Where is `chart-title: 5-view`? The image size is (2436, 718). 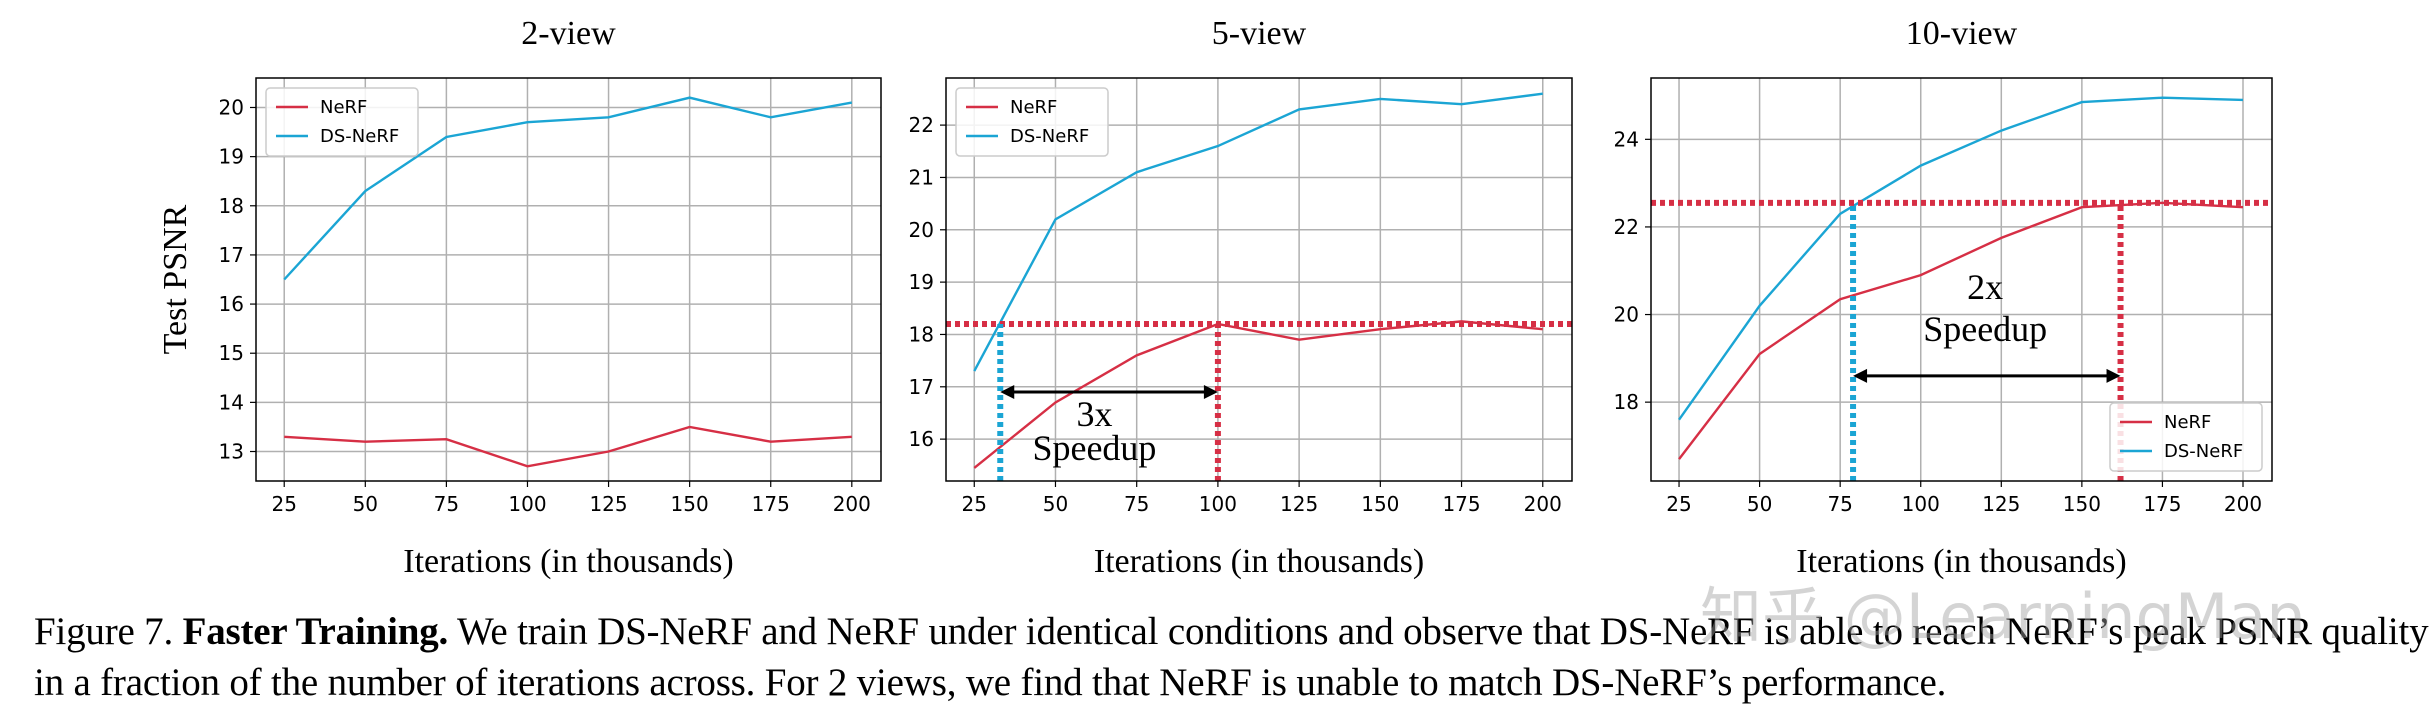
chart-title: 5-view is located at coordinates (1259, 33).